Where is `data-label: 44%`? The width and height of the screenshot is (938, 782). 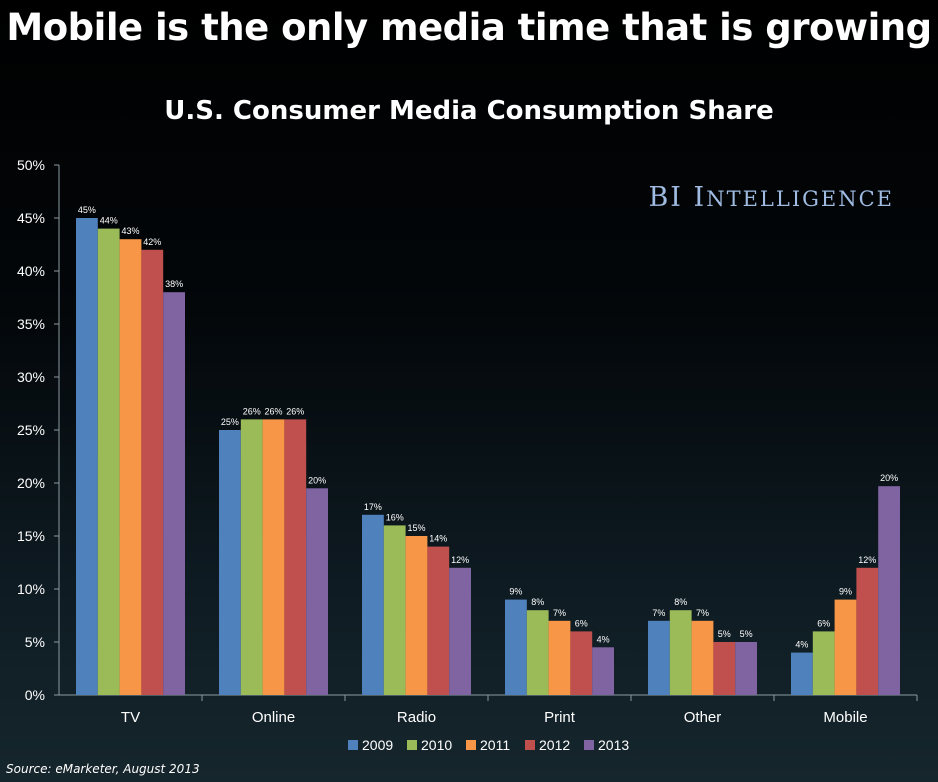 data-label: 44% is located at coordinates (109, 221).